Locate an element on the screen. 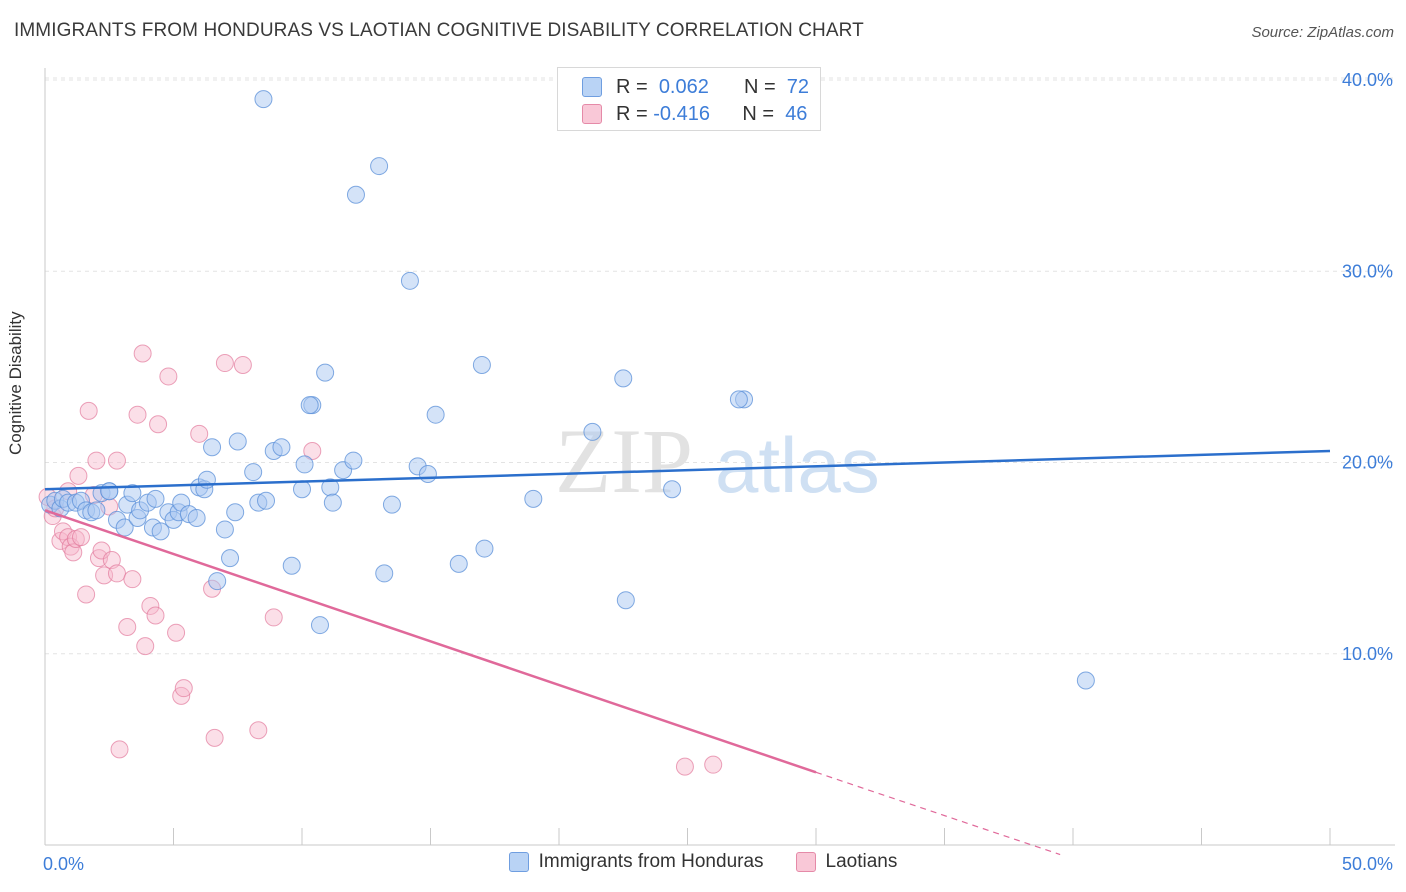 Image resolution: width=1406 pixels, height=892 pixels. y-tick-labels: 10.0% 20.0% 30.0% 40.0% is located at coordinates (1367, 367).